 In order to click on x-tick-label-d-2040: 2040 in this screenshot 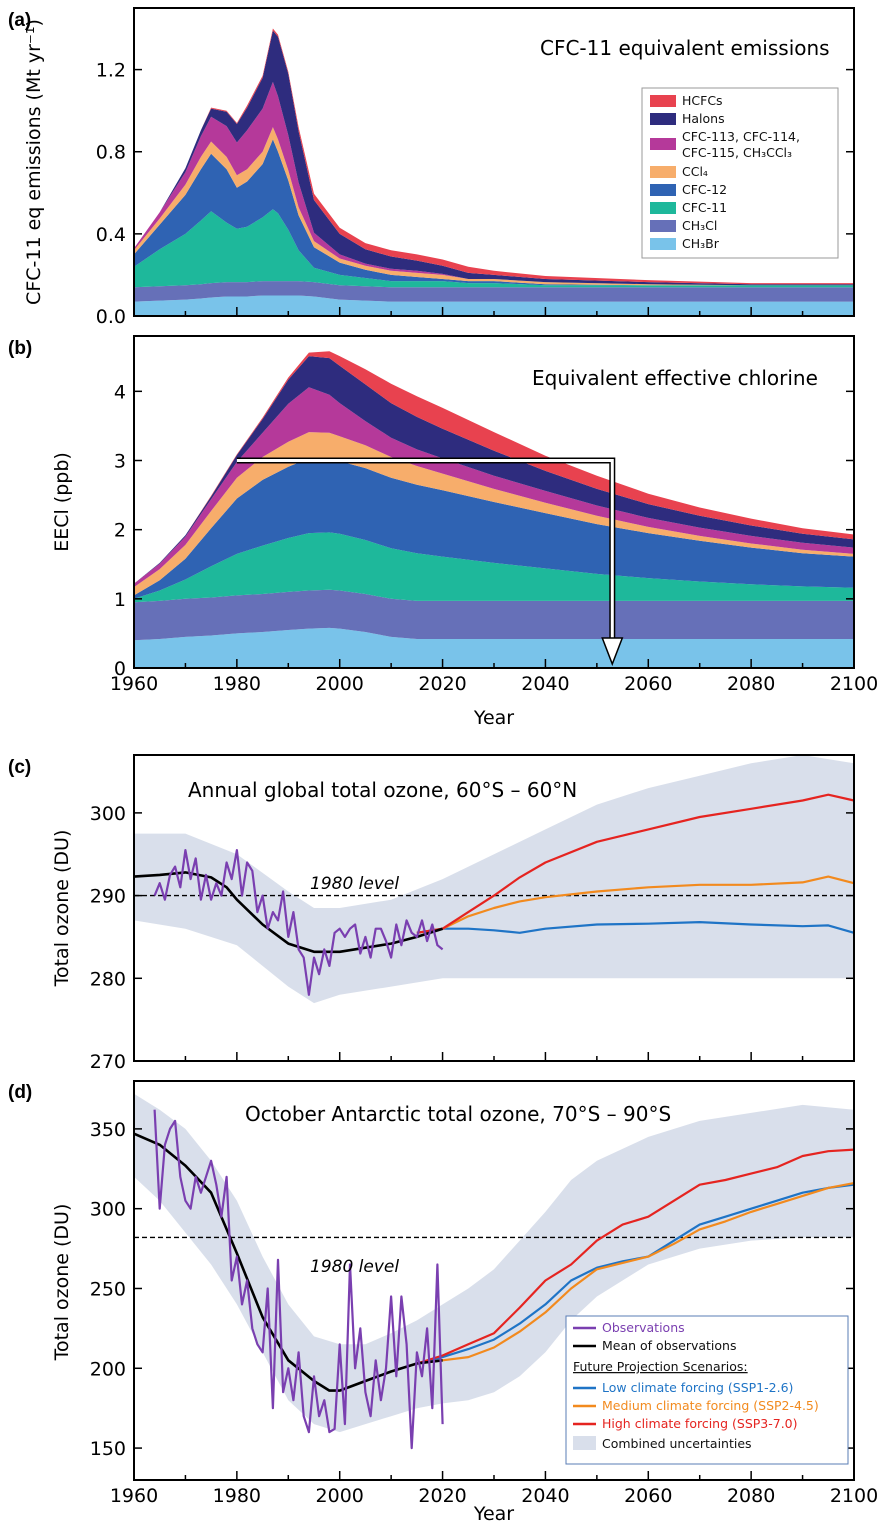, I will do `click(545, 1496)`.